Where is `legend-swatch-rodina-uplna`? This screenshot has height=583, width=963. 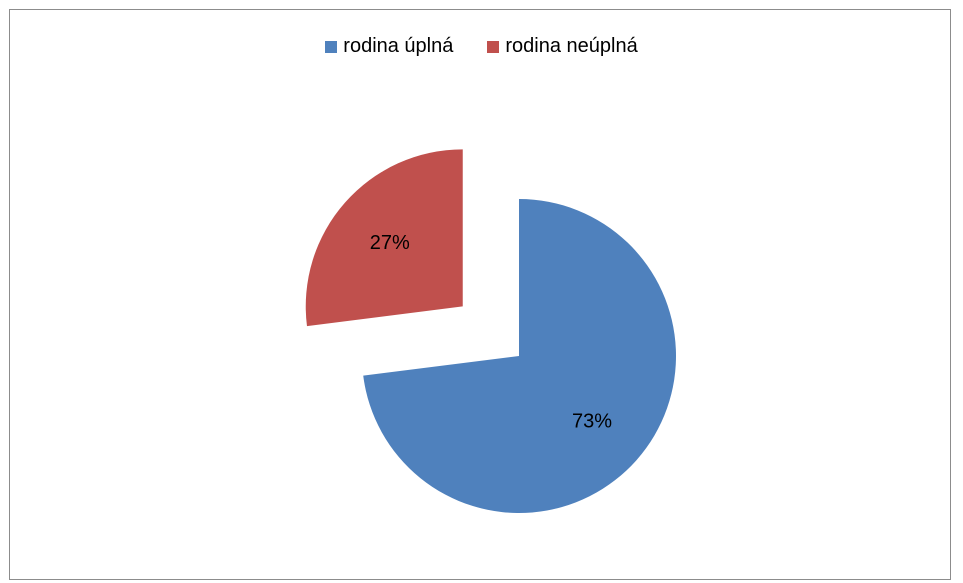
legend-swatch-rodina-uplna is located at coordinates (331, 46).